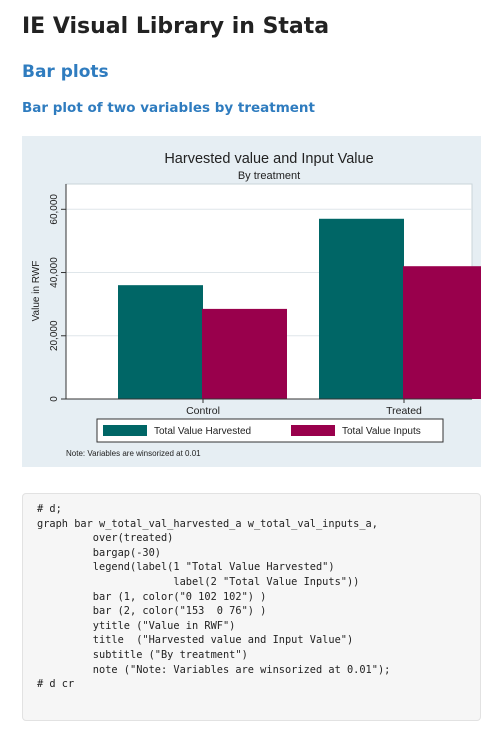 The image size is (490, 735). Describe the element at coordinates (133, 538) in the screenshot. I see `code-line: over(treated)` at that location.